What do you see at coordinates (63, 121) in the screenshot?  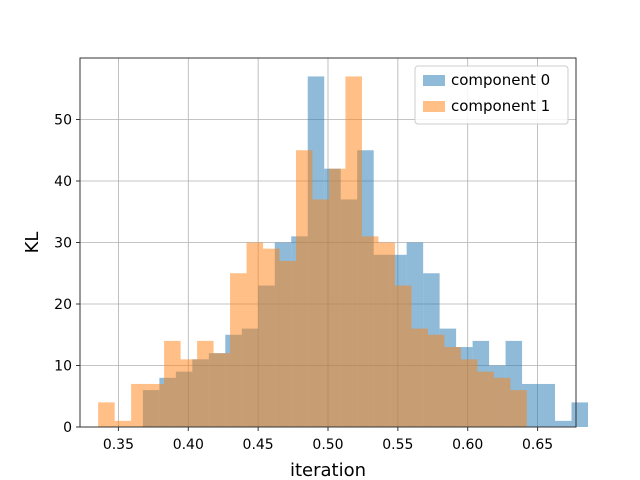 I see `y-tick-label: 50` at bounding box center [63, 121].